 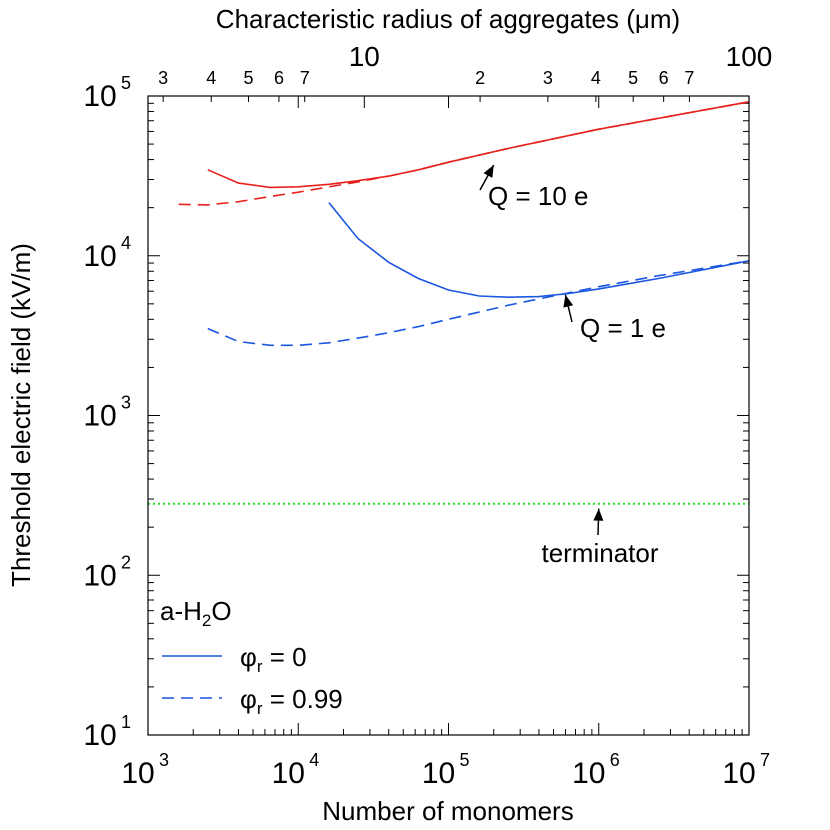 I want to click on legend-value: = 0.99, so click(x=303, y=699).